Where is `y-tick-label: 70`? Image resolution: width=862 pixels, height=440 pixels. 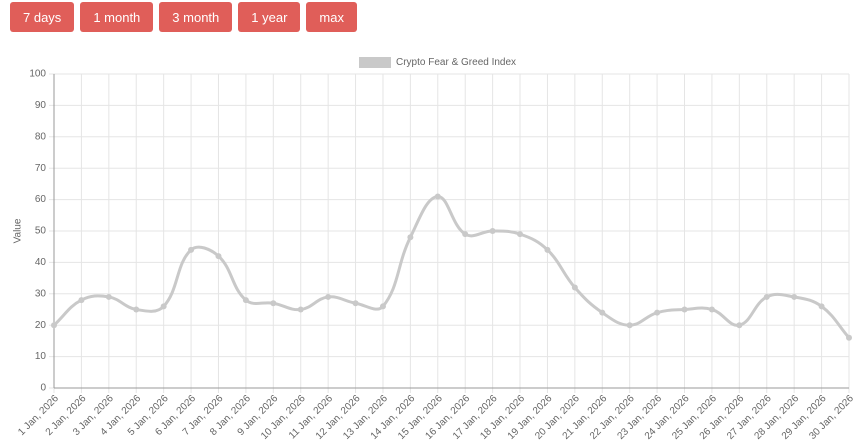
y-tick-label: 70 is located at coordinates (41, 168).